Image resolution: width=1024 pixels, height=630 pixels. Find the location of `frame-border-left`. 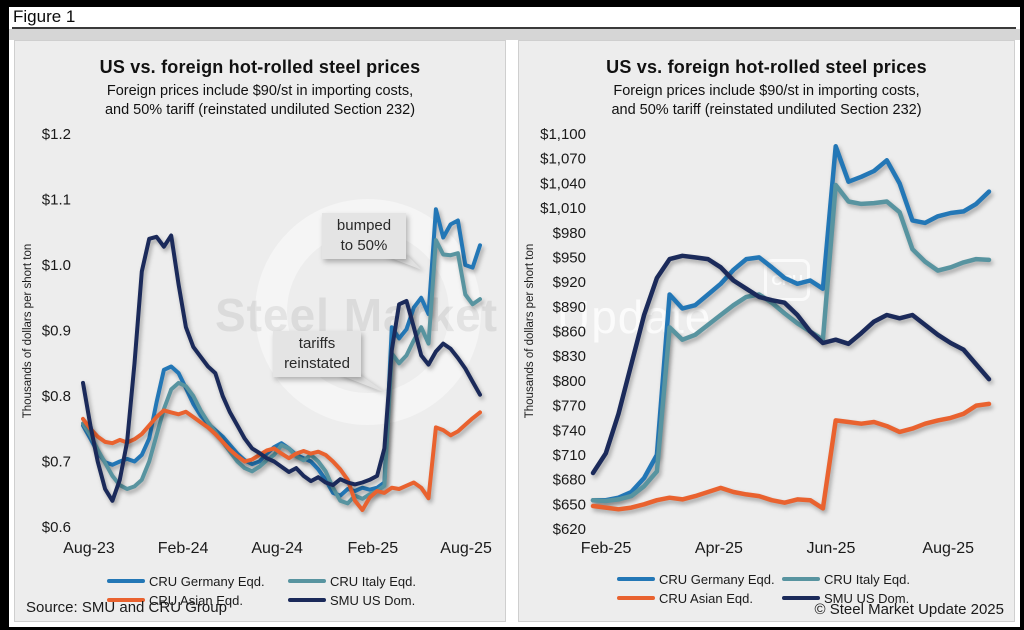

frame-border-left is located at coordinates (4, 315).